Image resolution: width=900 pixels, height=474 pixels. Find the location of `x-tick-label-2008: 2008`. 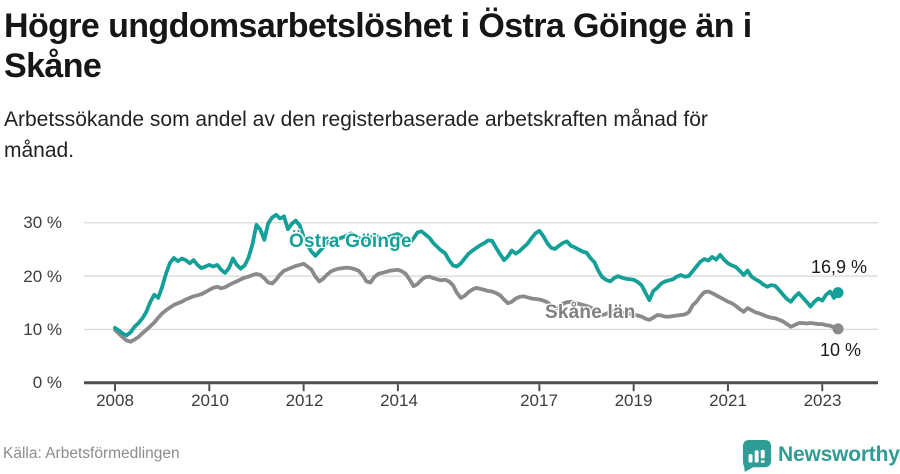

x-tick-label-2008: 2008 is located at coordinates (115, 400).